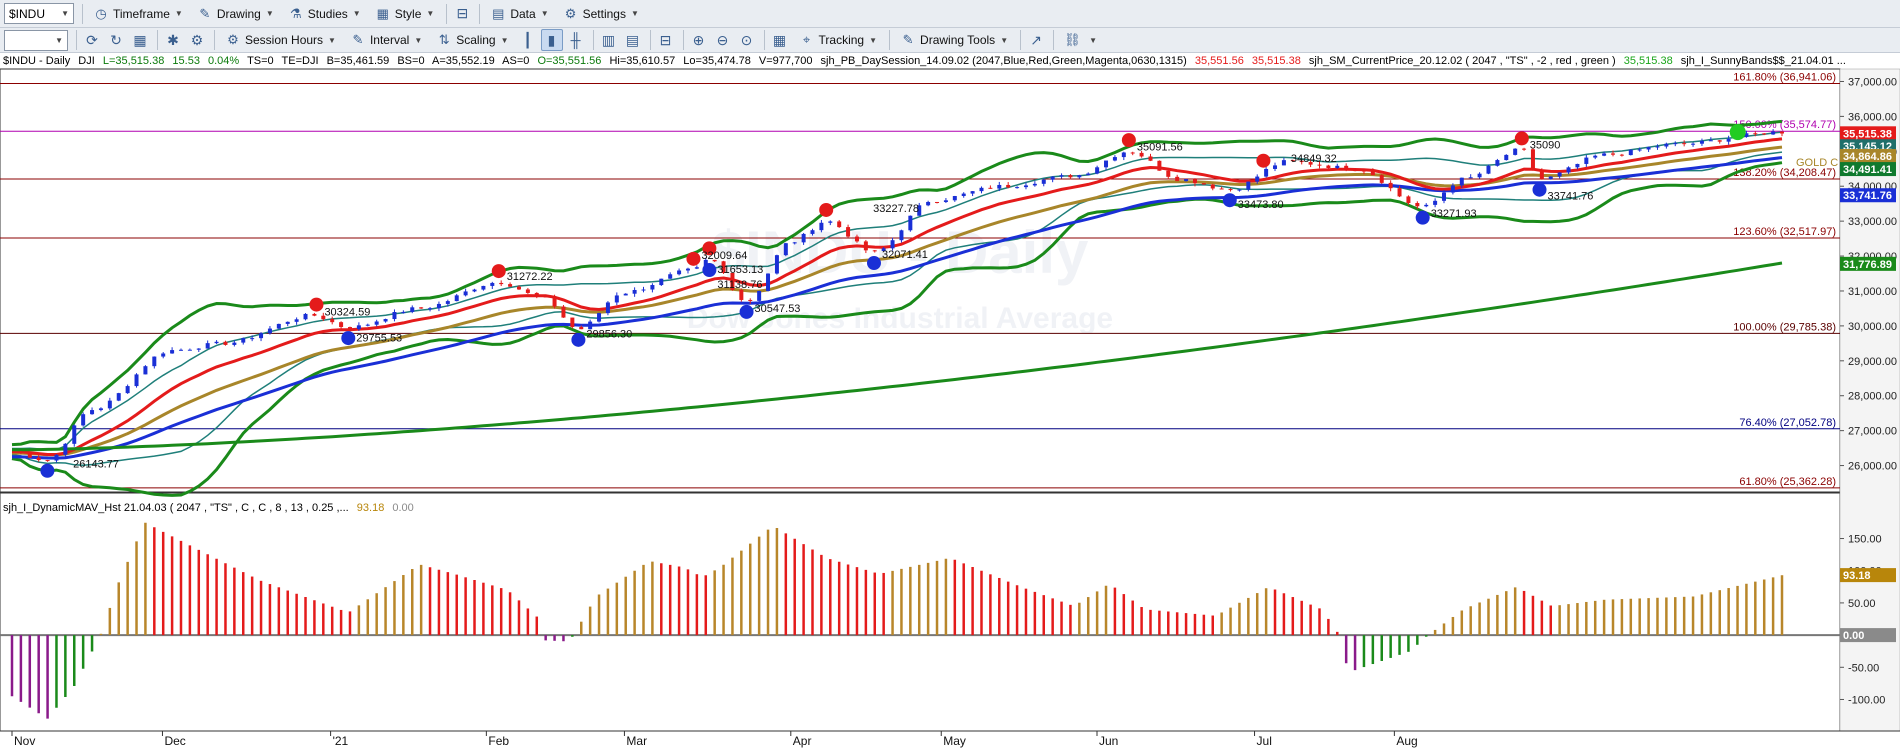 This screenshot has height=750, width=1900. What do you see at coordinates (1867, 157) in the screenshot?
I see `price-tag-label: 34,864.86` at bounding box center [1867, 157].